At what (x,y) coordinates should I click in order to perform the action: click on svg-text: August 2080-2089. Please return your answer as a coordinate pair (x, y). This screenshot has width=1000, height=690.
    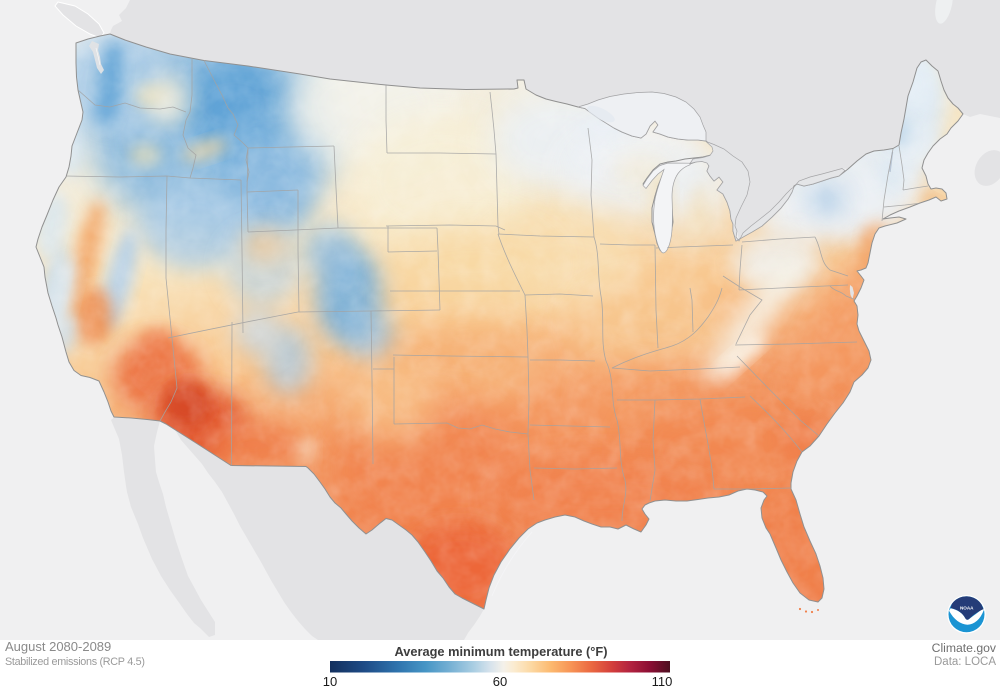
    Looking at the image, I should click on (58, 646).